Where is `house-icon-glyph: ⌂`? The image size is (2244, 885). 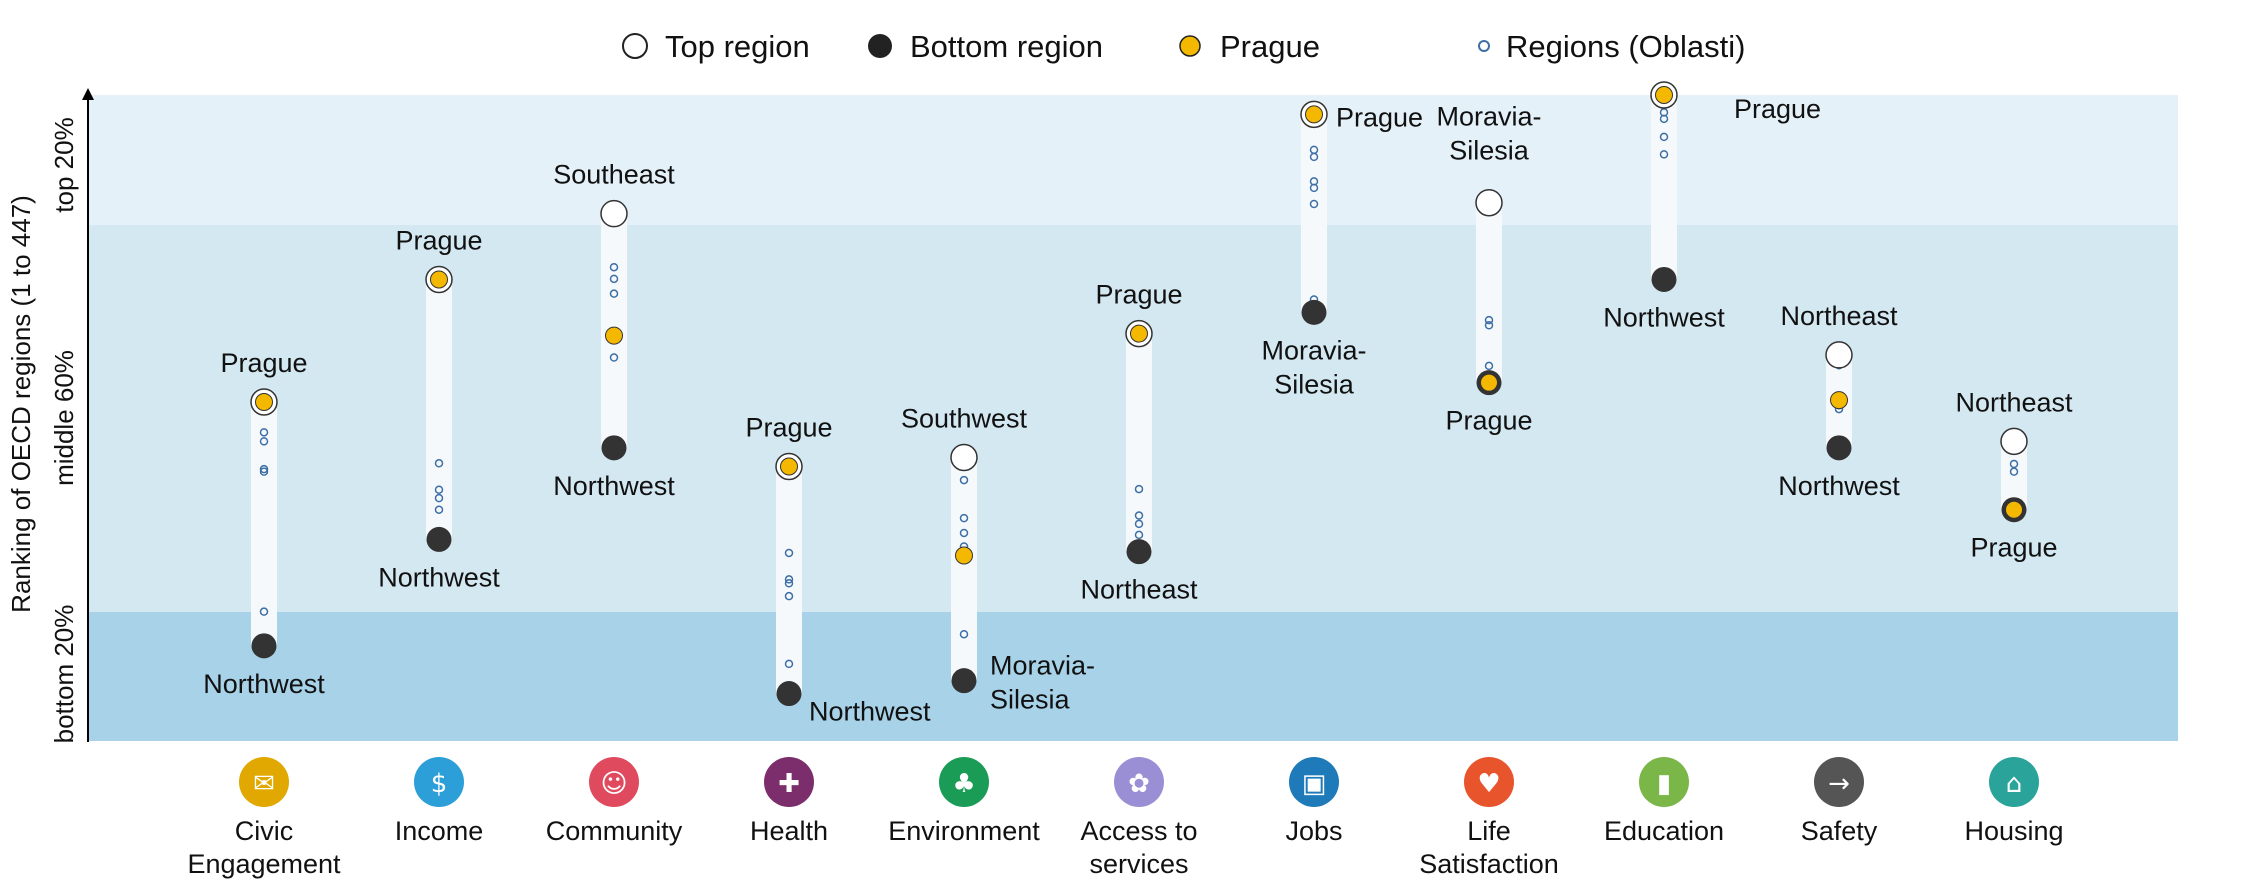
house-icon-glyph: ⌂ is located at coordinates (2014, 784).